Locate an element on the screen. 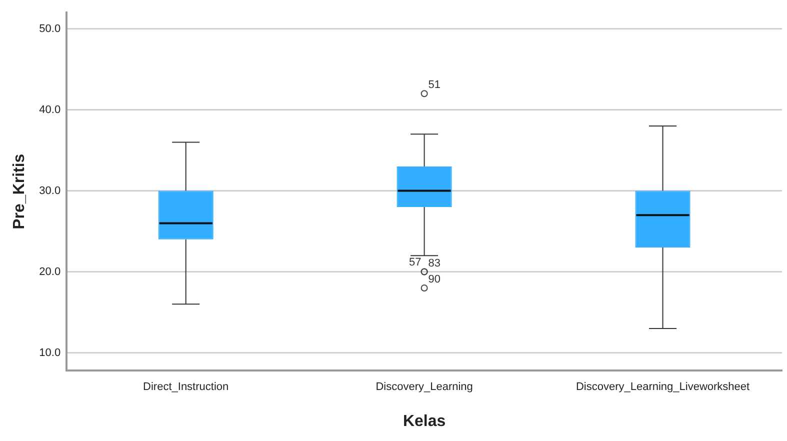  x-tick-label: Discovery_Learning_Liveworksheet is located at coordinates (663, 387).